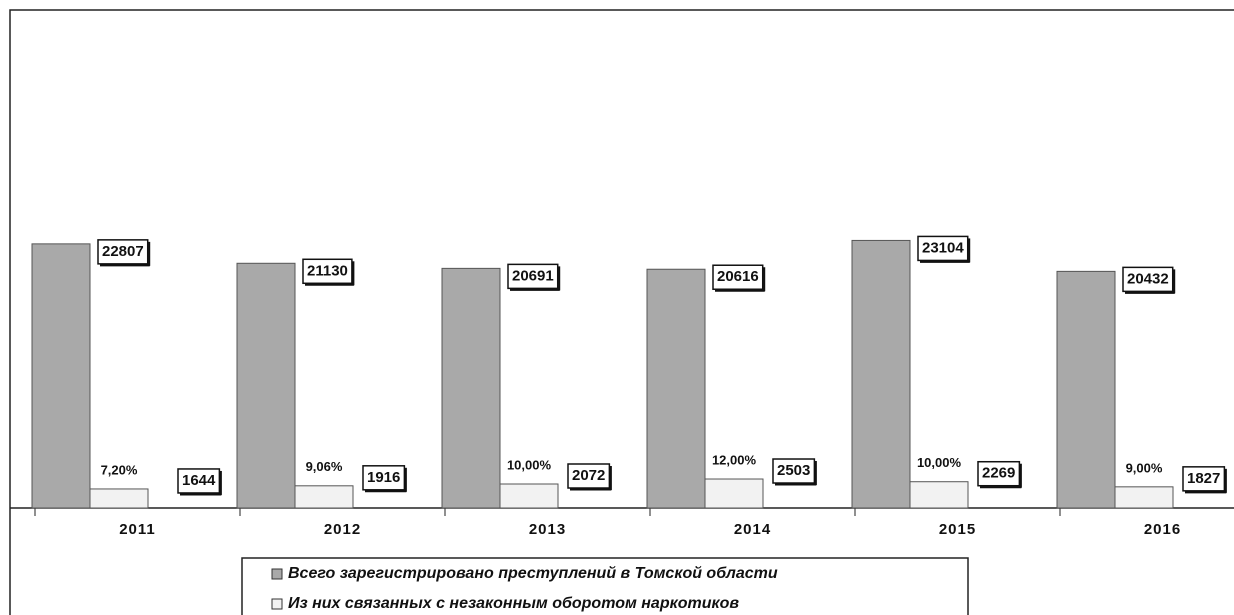  Describe the element at coordinates (119, 469) in the screenshot. I see `annotation: 7,20%` at that location.